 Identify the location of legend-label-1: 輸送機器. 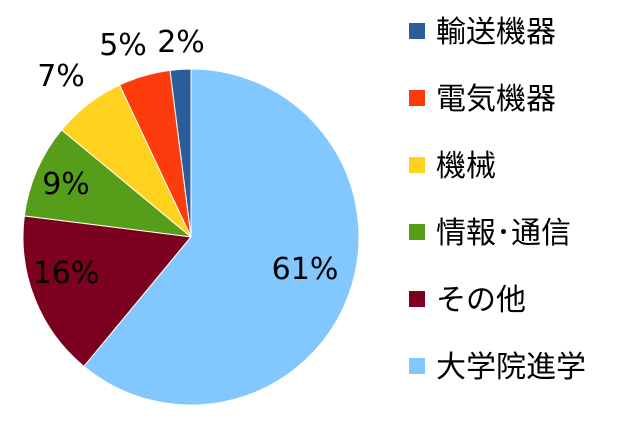
(496, 32).